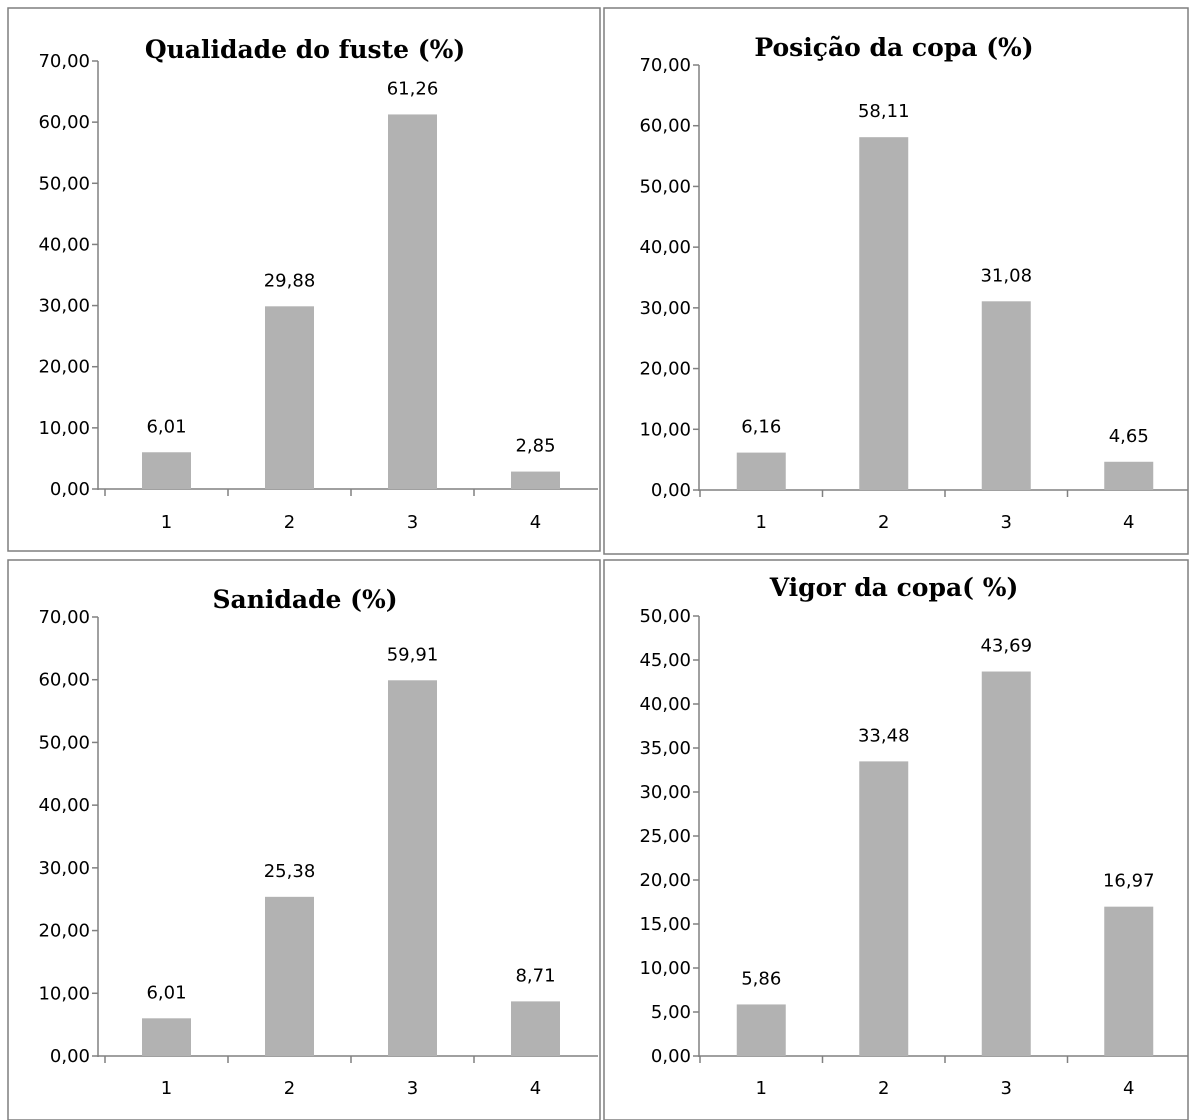 The height and width of the screenshot is (1120, 1190). What do you see at coordinates (290, 871) in the screenshot?
I see `data-label: 25,38` at bounding box center [290, 871].